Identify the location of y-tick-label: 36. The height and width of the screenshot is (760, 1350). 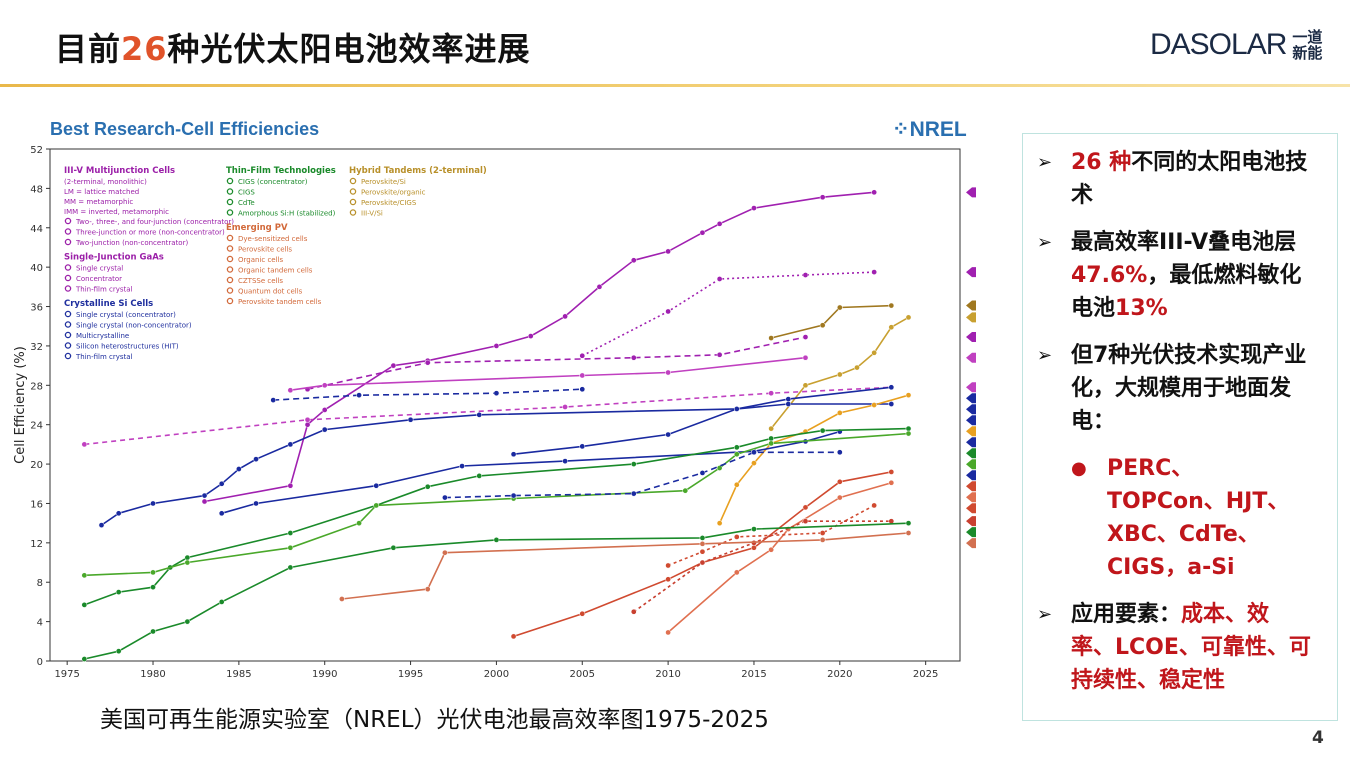
(36, 308).